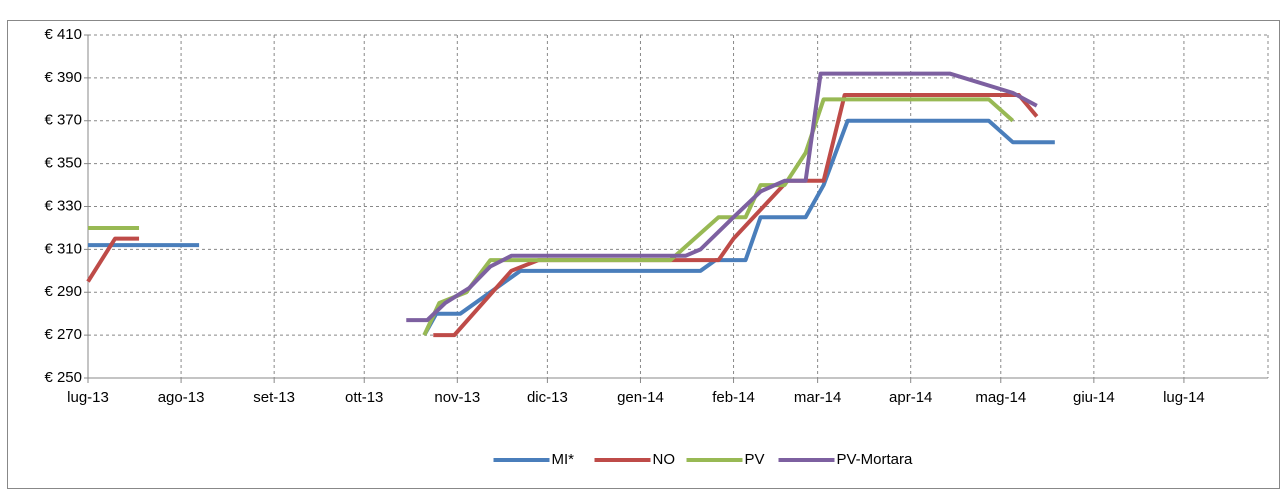 The width and height of the screenshot is (1282, 490). What do you see at coordinates (63, 205) in the screenshot?
I see `y-tick-label: € 330` at bounding box center [63, 205].